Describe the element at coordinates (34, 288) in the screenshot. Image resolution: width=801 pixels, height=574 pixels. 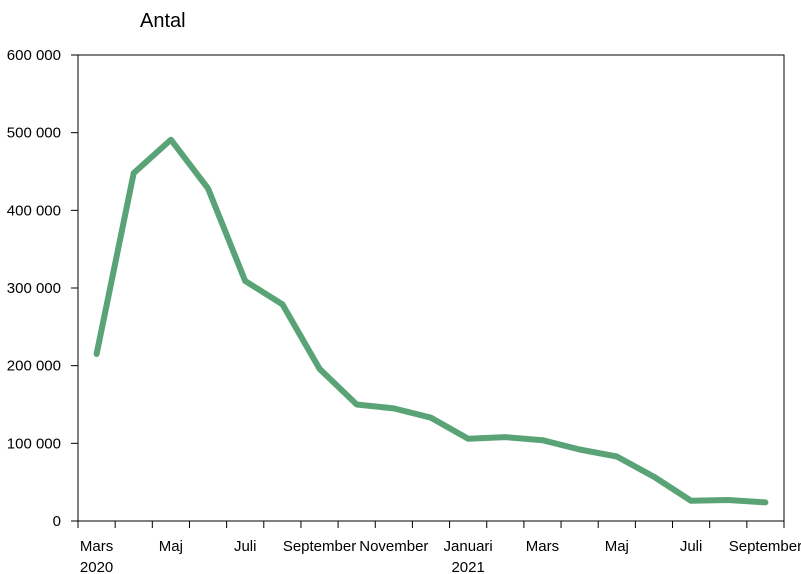
I see `y-tick-label: 300 000` at that location.